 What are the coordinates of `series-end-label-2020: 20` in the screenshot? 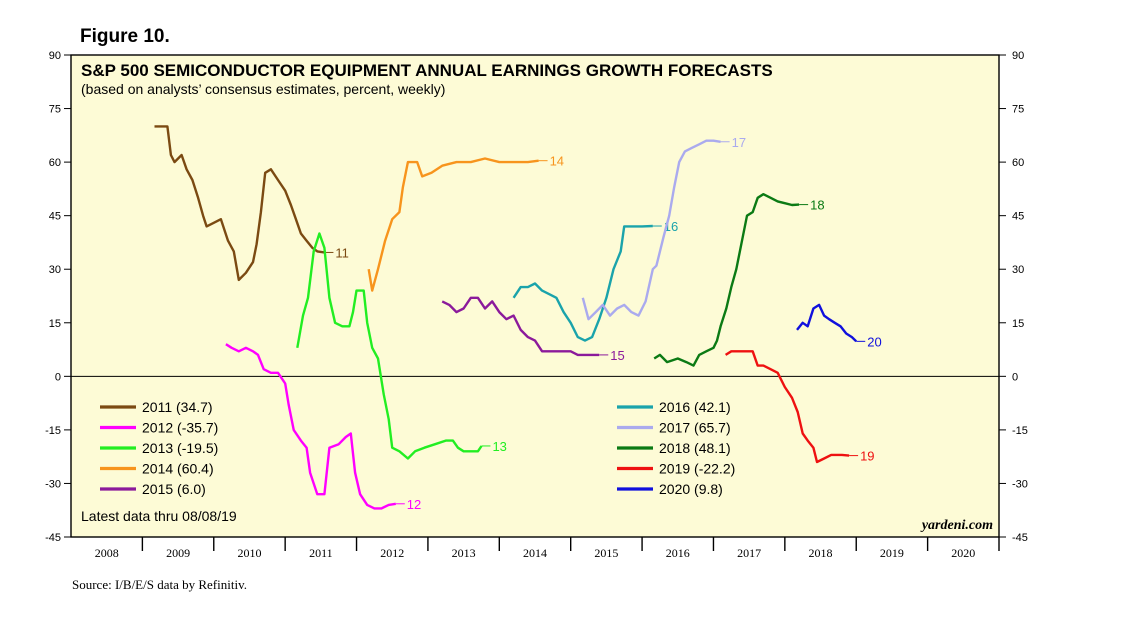 It's located at (874, 341).